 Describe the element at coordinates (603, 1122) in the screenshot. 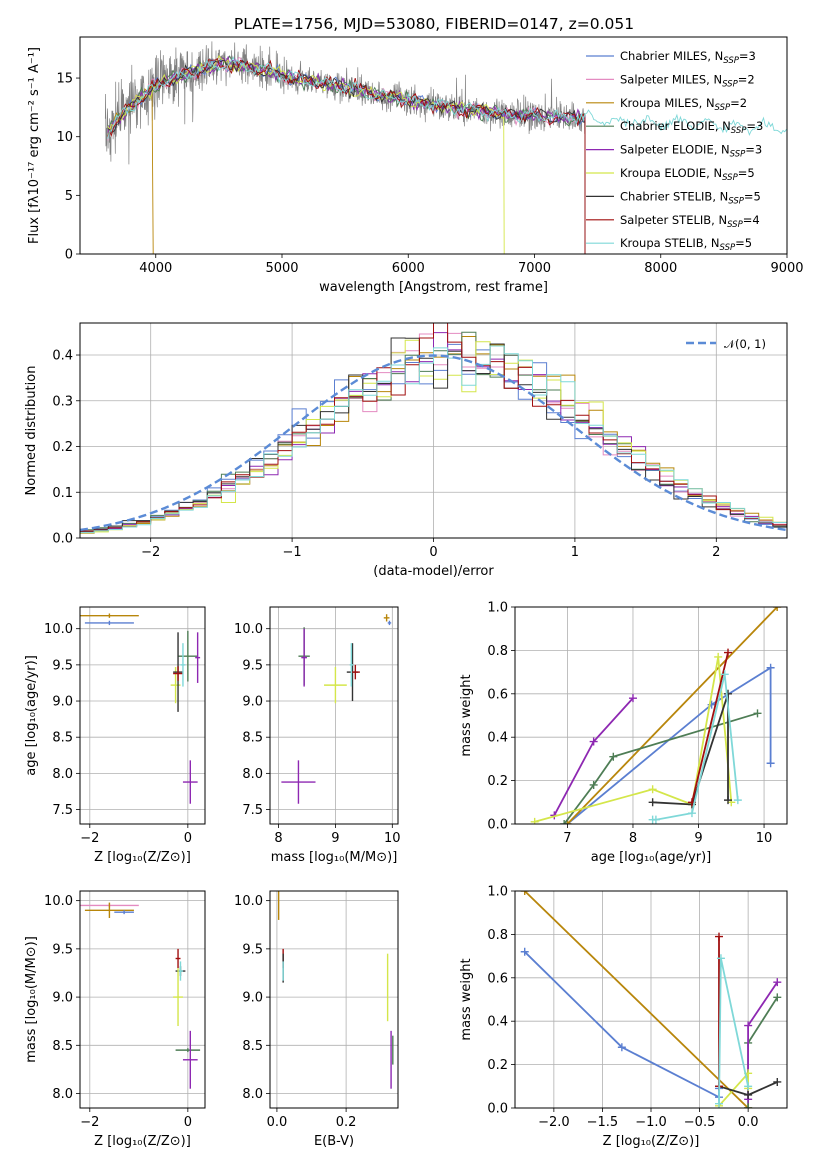

I see `x-tick-label: −1.5` at that location.